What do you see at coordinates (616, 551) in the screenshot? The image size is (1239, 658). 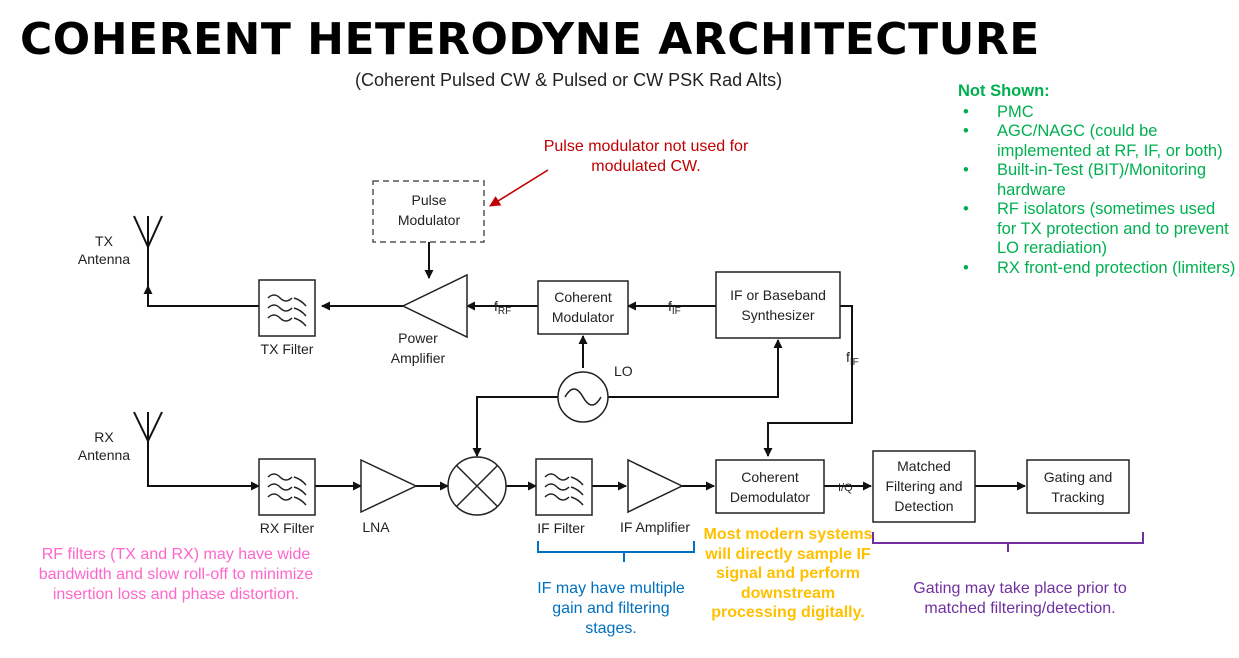 I see `if-stage-brace` at bounding box center [616, 551].